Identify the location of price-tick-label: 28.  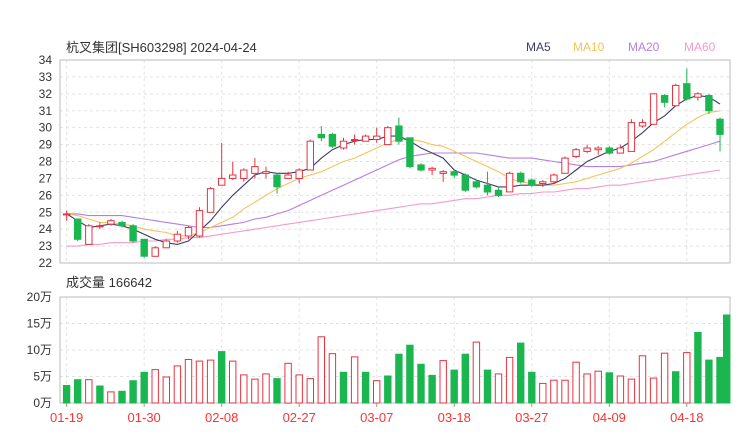
(46, 162).